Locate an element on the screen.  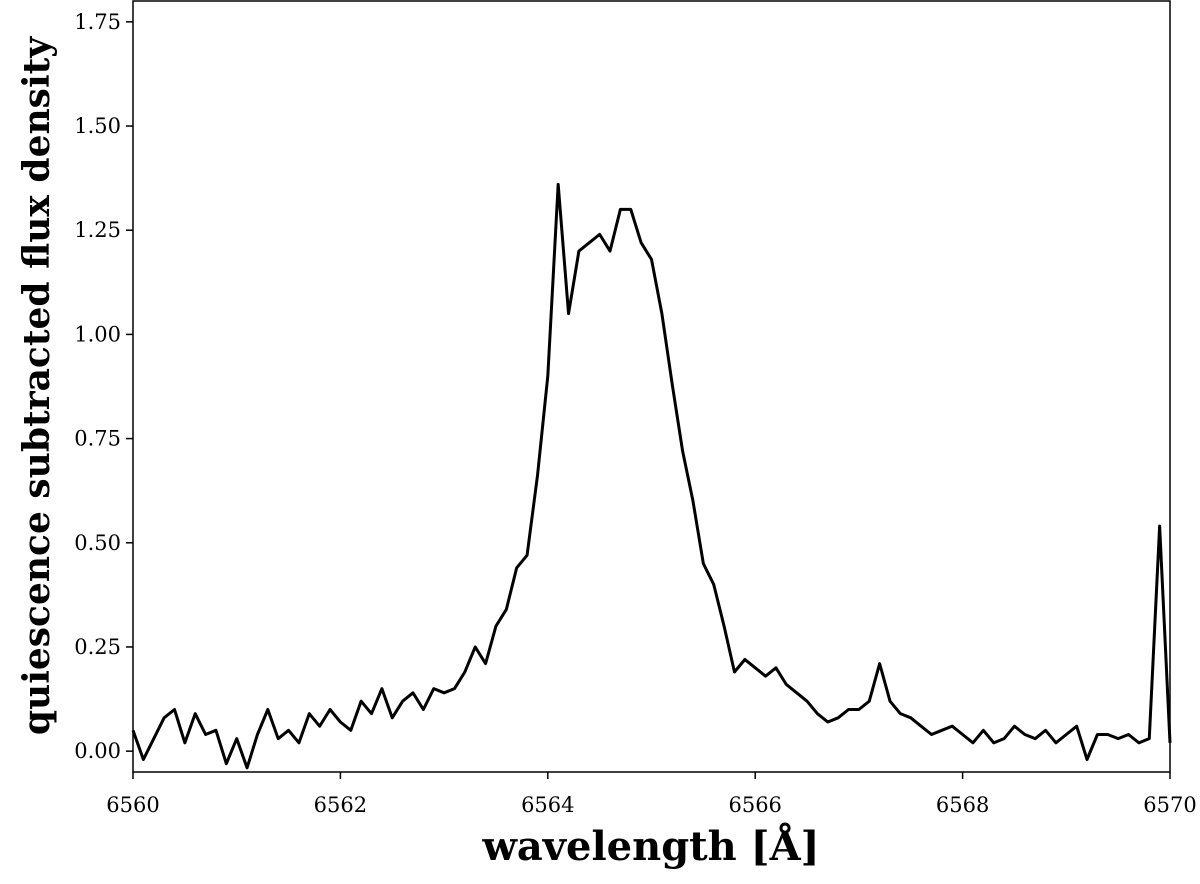
x-tick-label: 6566 is located at coordinates (754, 805).